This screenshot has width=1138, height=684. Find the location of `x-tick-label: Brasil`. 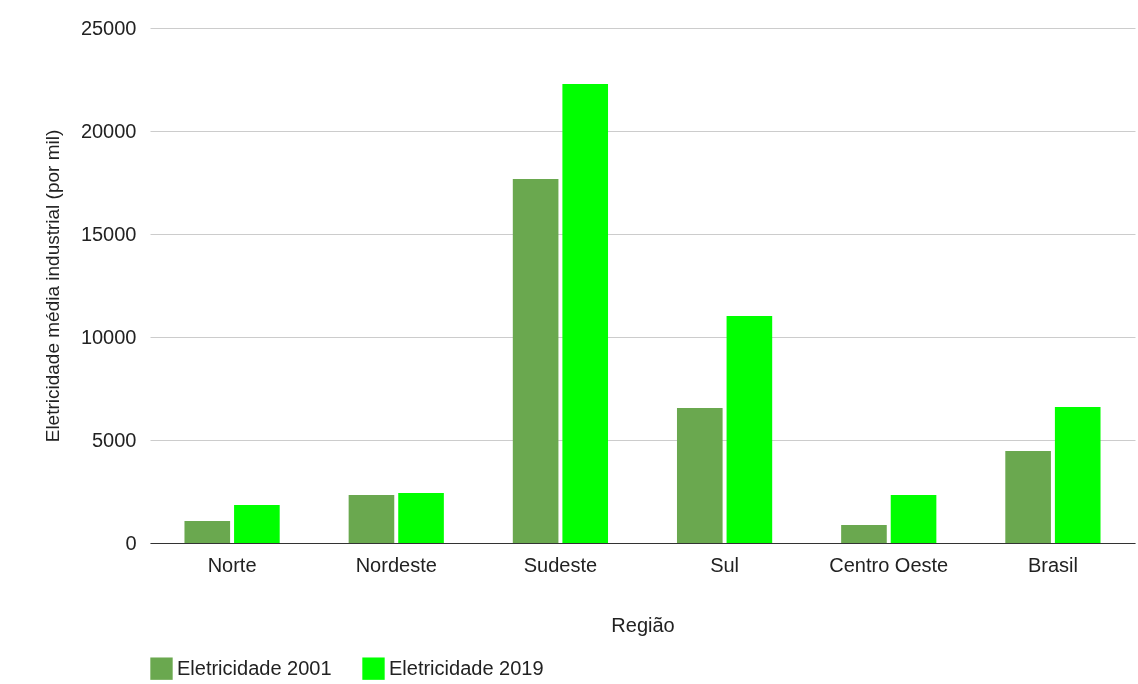

x-tick-label: Brasil is located at coordinates (1052, 564).